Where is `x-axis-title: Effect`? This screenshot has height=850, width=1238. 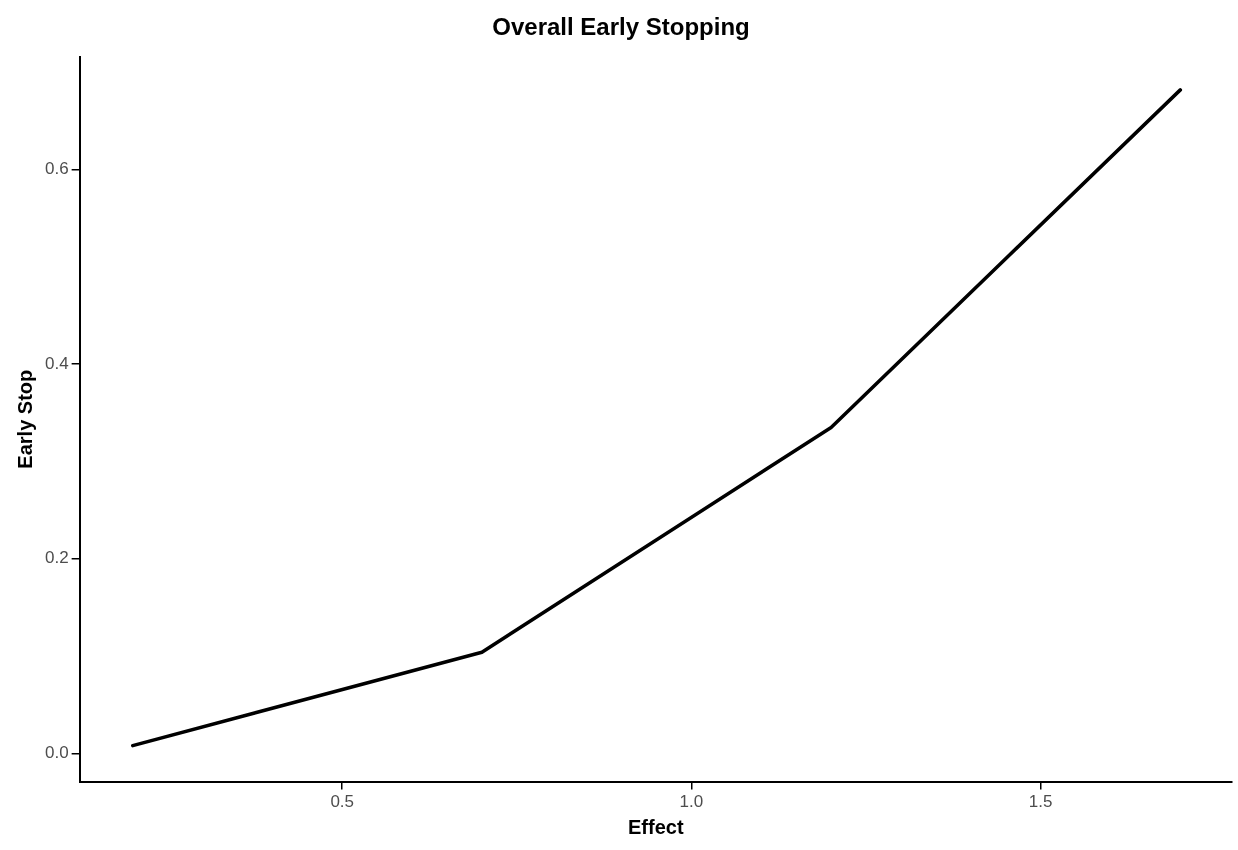
x-axis-title: Effect is located at coordinates (656, 826).